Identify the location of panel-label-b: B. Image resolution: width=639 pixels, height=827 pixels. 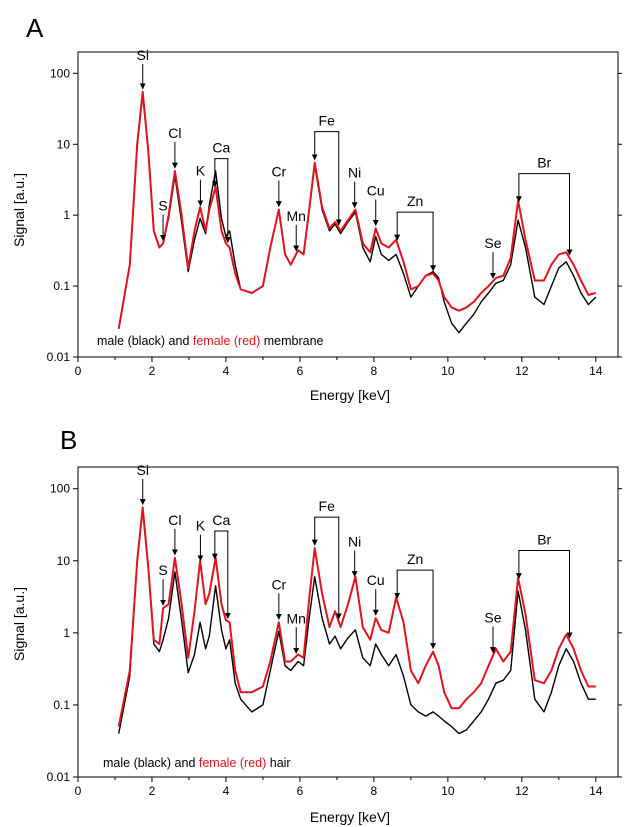
(68, 440).